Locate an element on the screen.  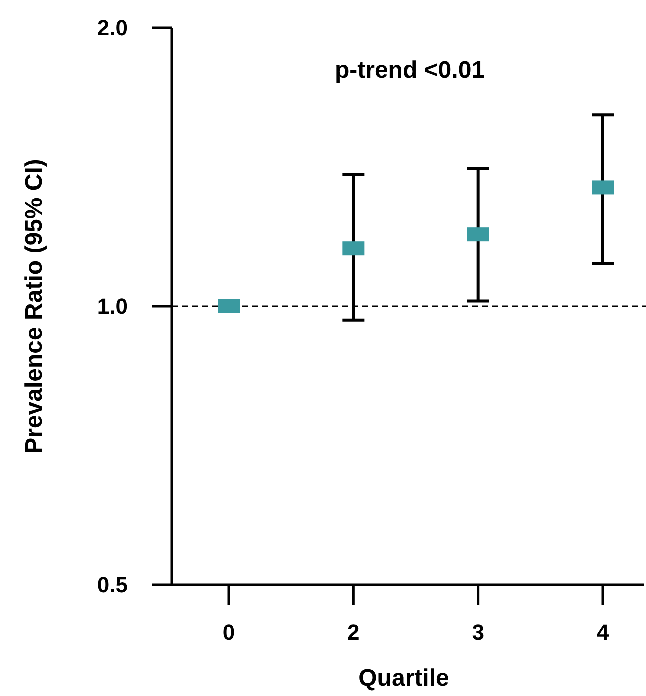
x-axis-title: Quartile is located at coordinates (404, 678).